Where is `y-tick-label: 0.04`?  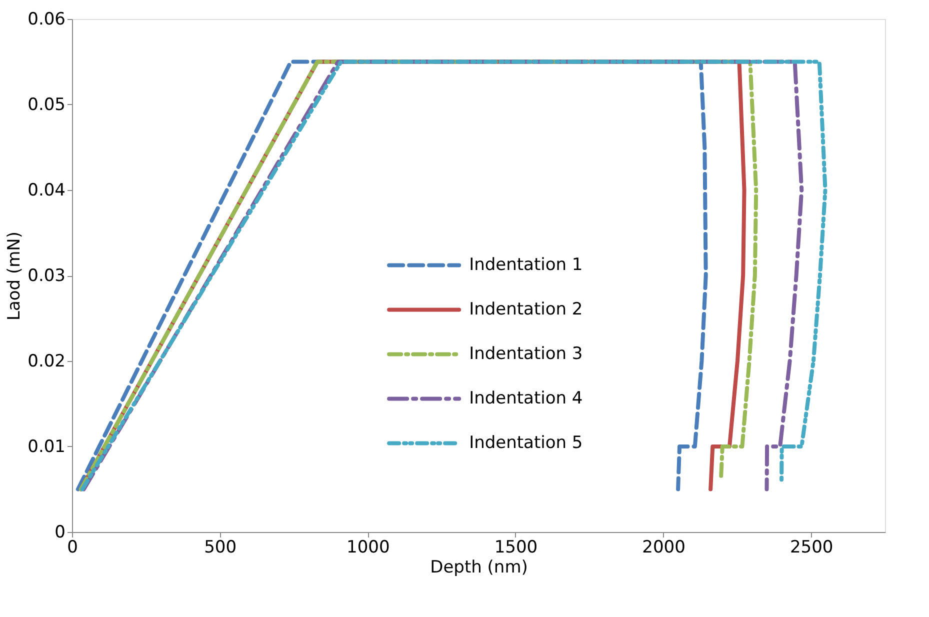 y-tick-label: 0.04 is located at coordinates (47, 190).